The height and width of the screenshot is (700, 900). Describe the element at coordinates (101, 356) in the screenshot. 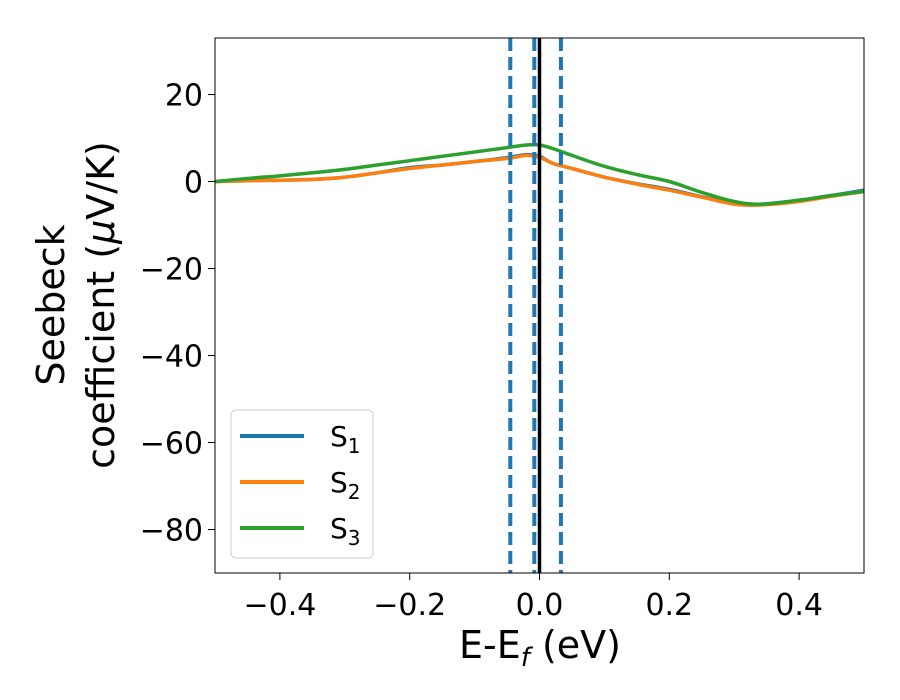

I see `y-axis-title-line2-start: coefficient (` at that location.